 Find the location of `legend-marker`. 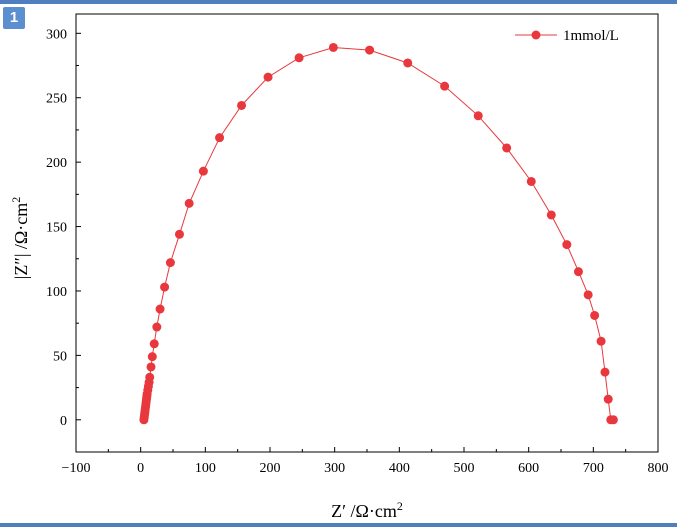

legend-marker is located at coordinates (536, 35).